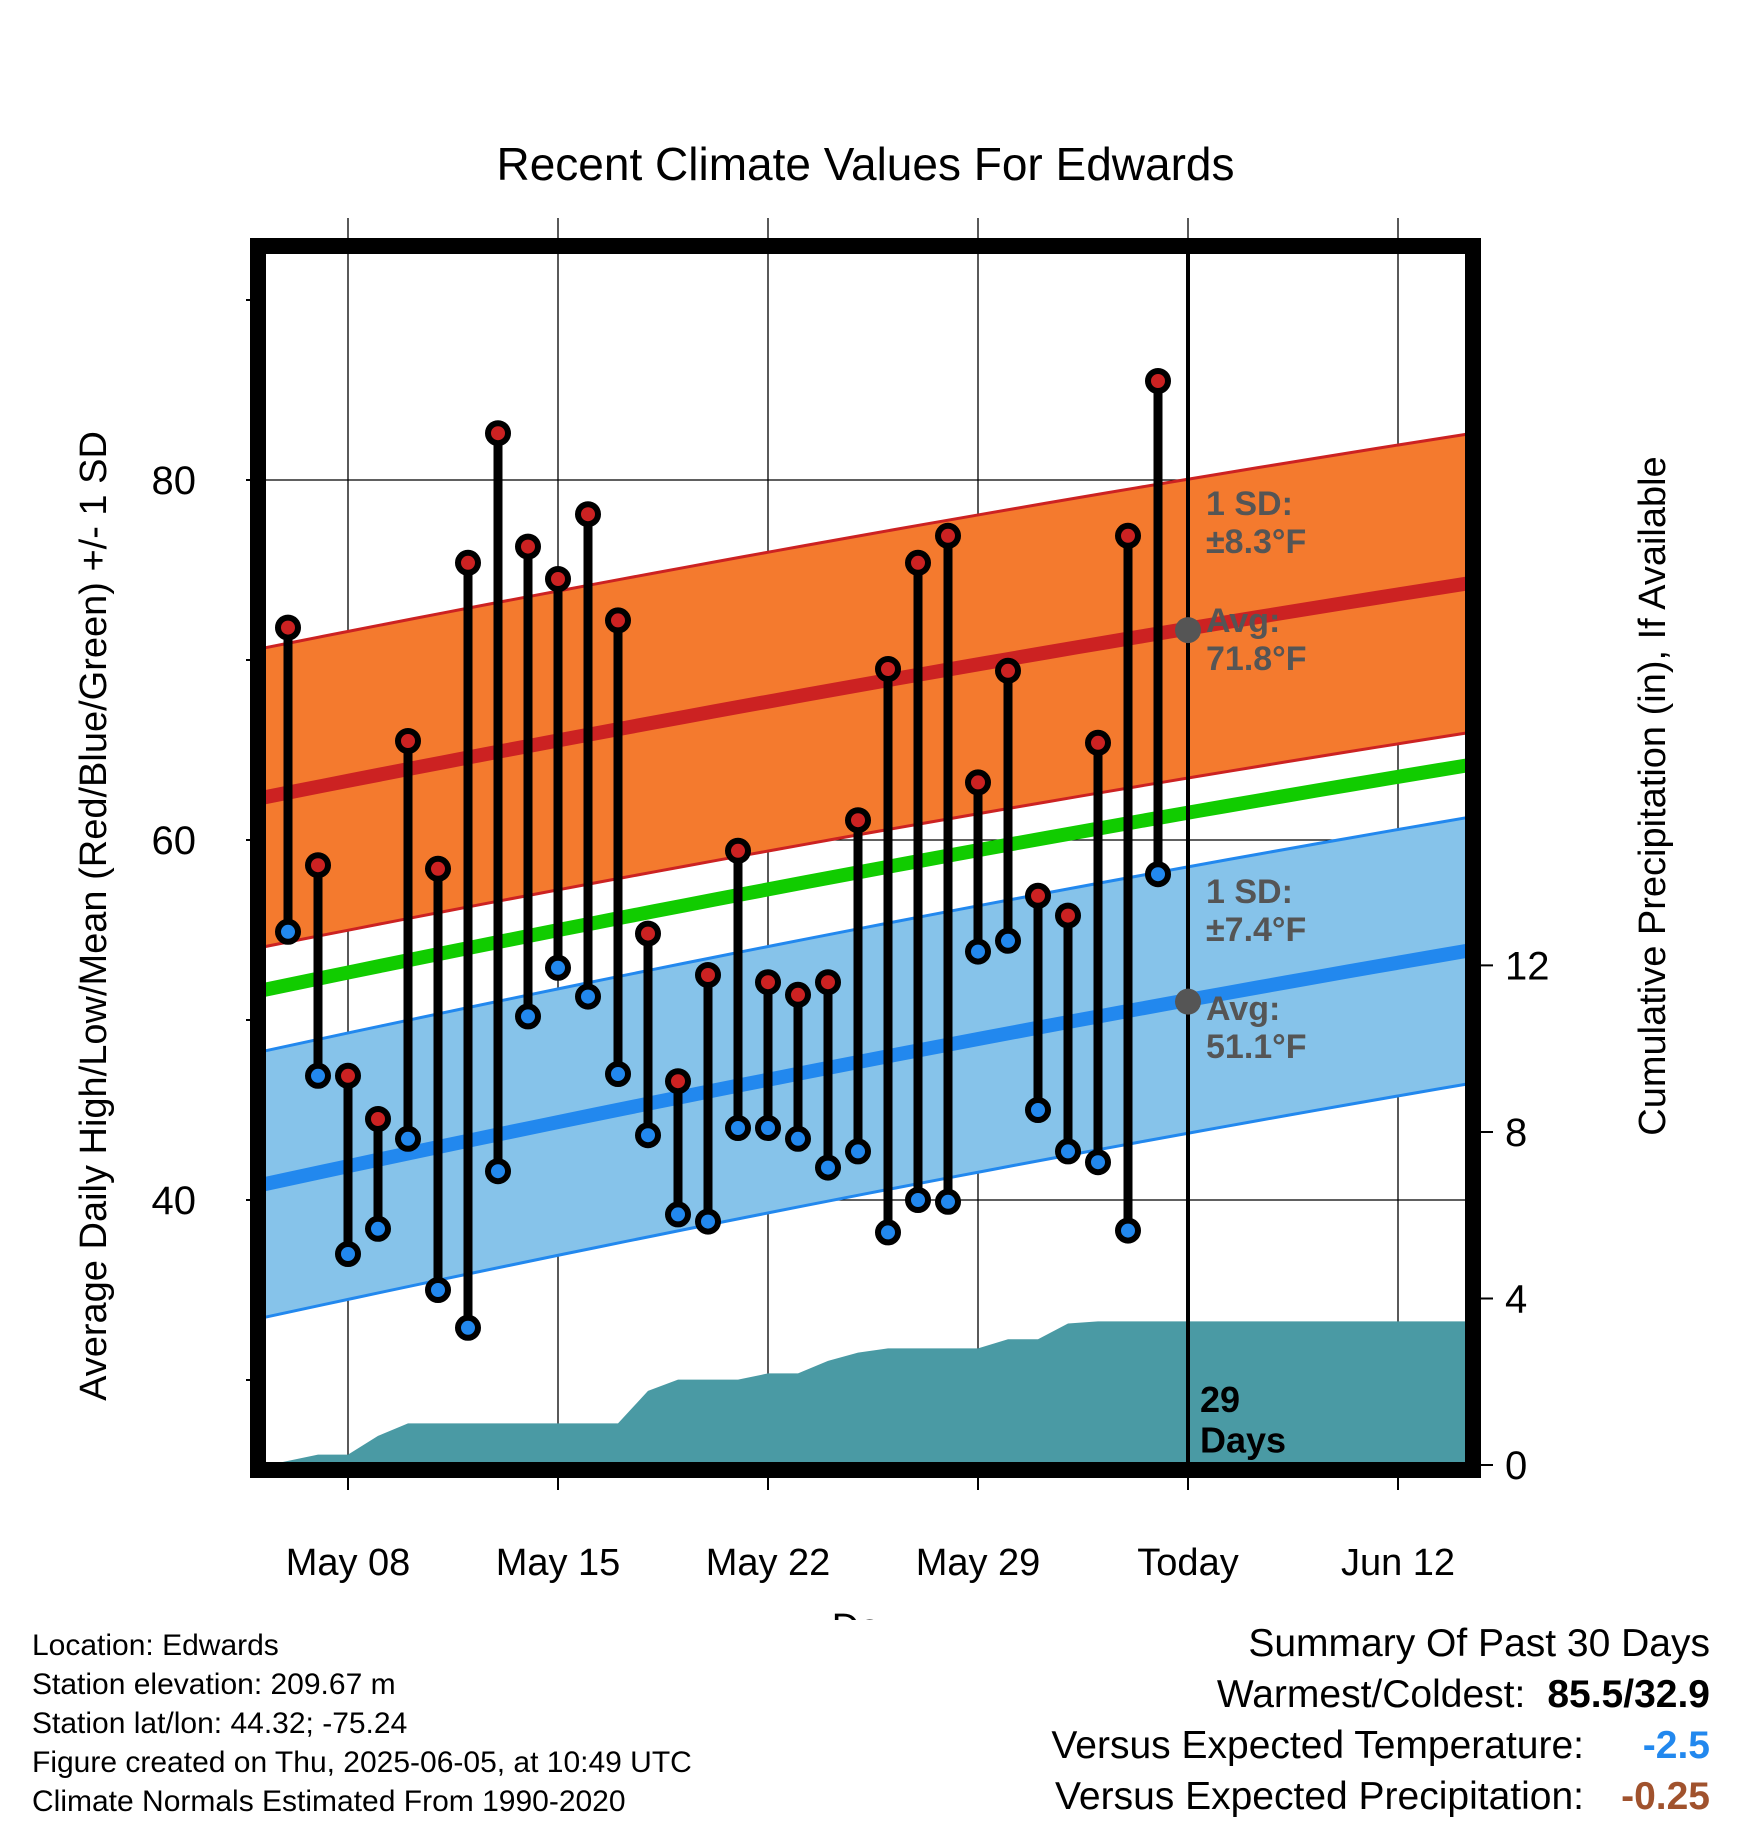  Describe the element at coordinates (866, 164) in the screenshot. I see `chart-title: Recent Climate Values For Edwards` at that location.